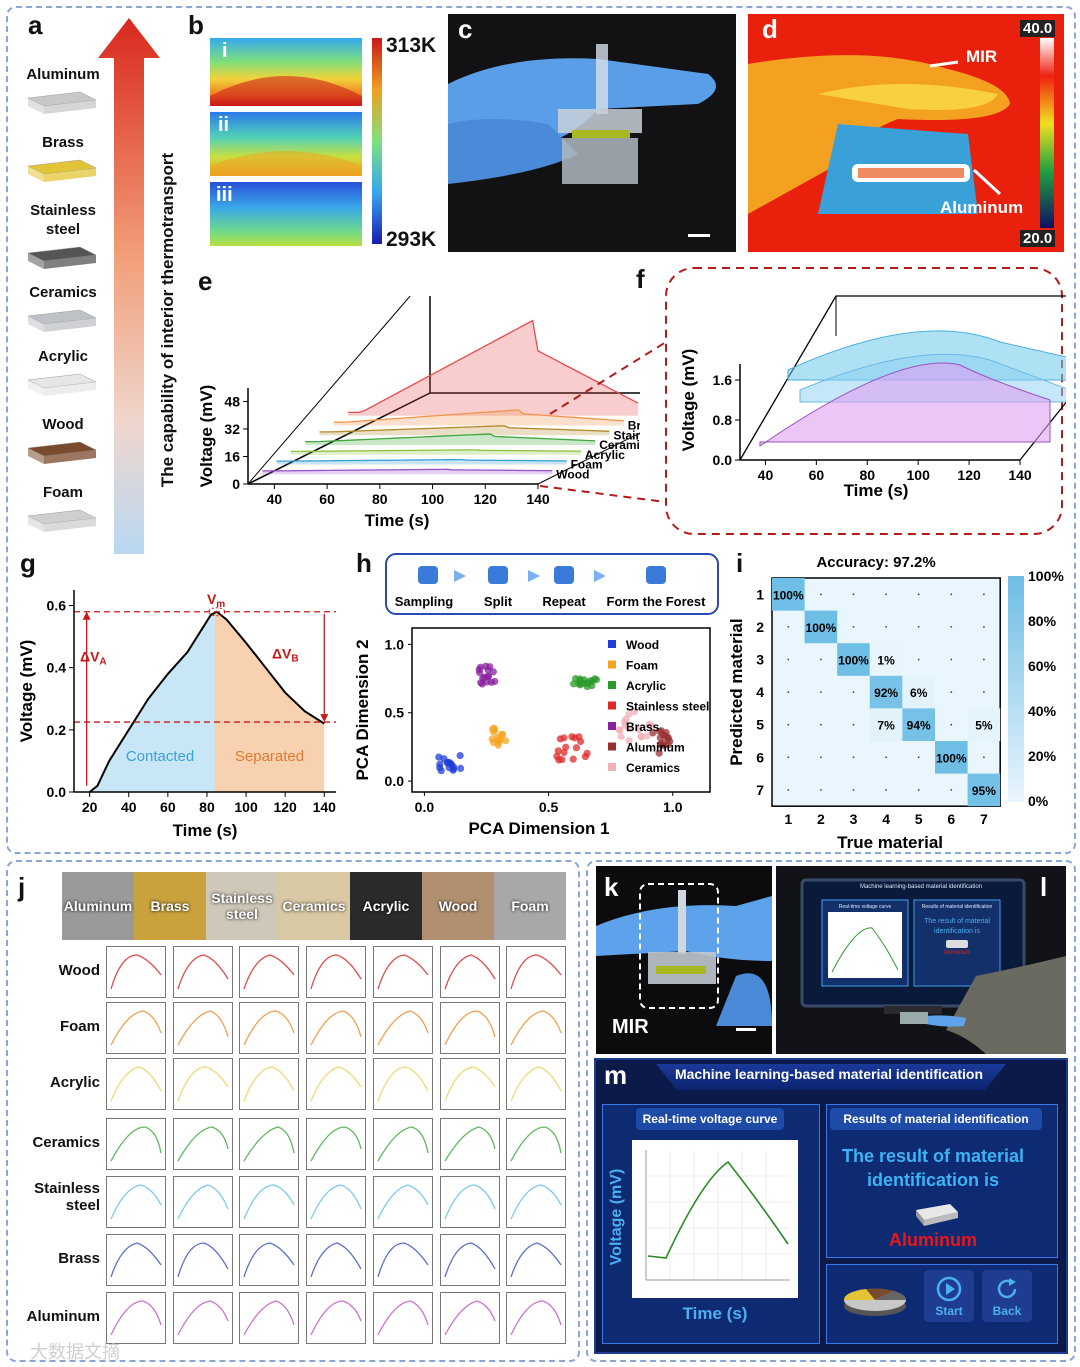  What do you see at coordinates (710, 1119) in the screenshot?
I see `ml-ui-curve-title: Real-time voltage curve` at bounding box center [710, 1119].